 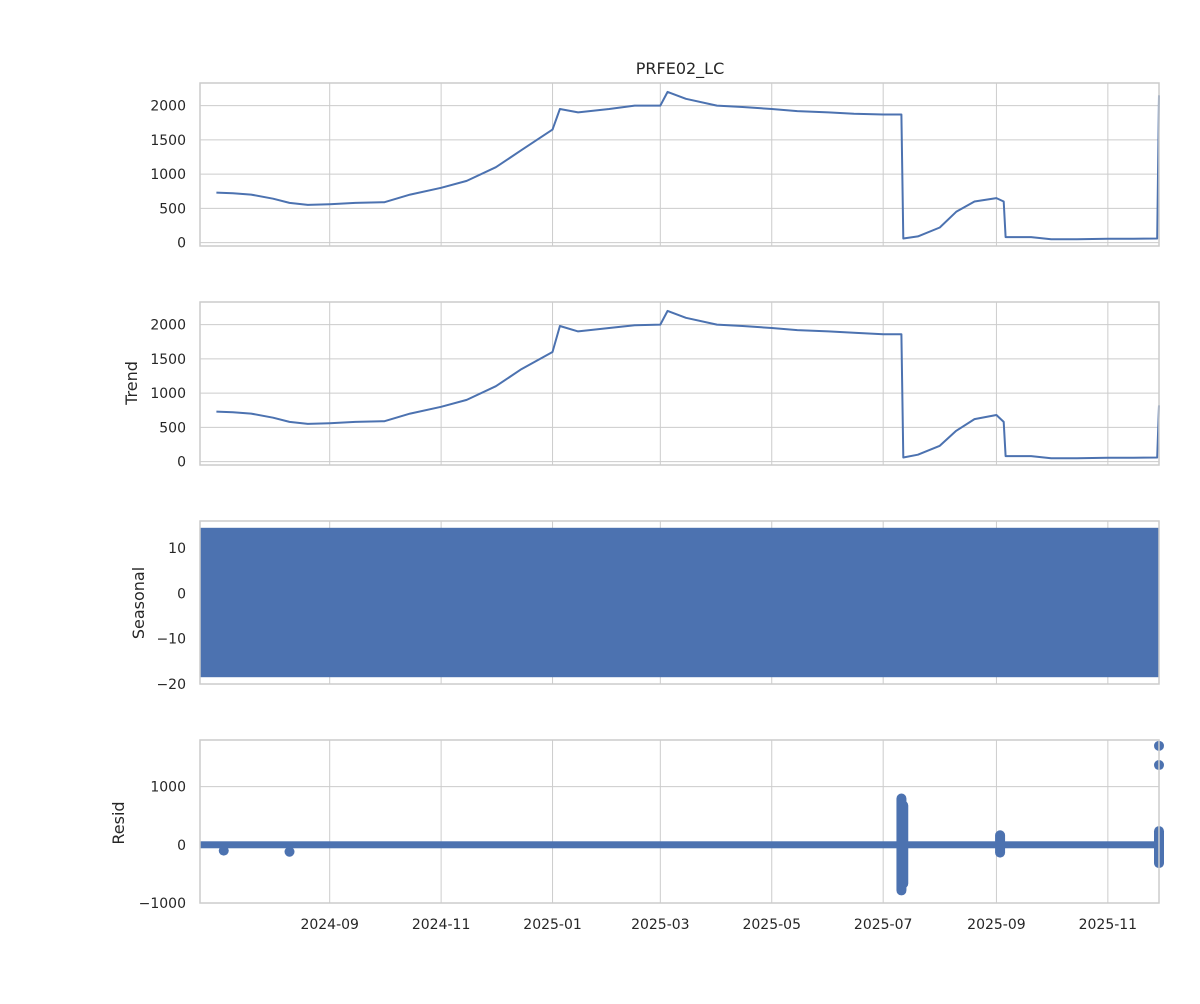 What do you see at coordinates (441, 925) in the screenshot?
I see `x-tick-label: 2024-11` at bounding box center [441, 925].